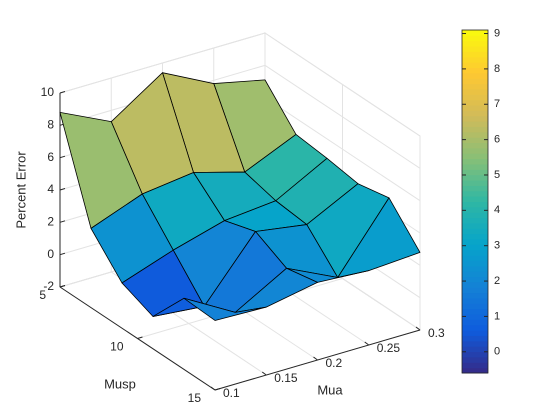 The image size is (560, 420). Describe the element at coordinates (50, 254) in the screenshot. I see `z-tick-label: 0` at that location.